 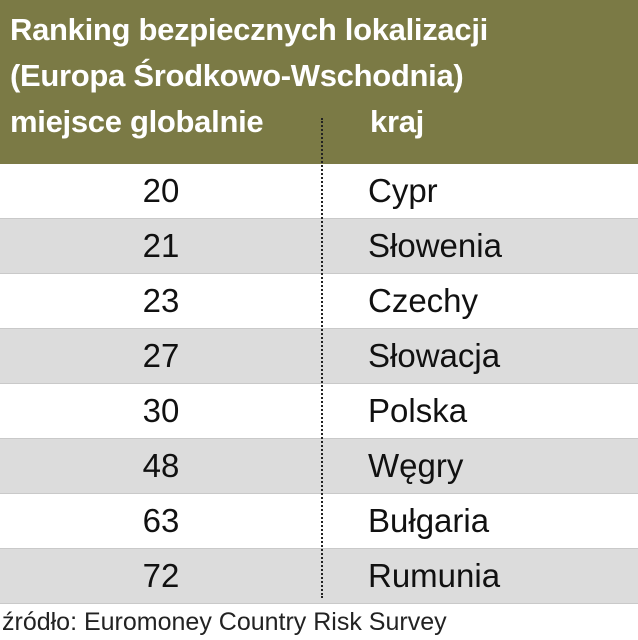 What do you see at coordinates (249, 29) in the screenshot?
I see `title-line-1: Ranking bezpiecznych lokalizacji` at bounding box center [249, 29].